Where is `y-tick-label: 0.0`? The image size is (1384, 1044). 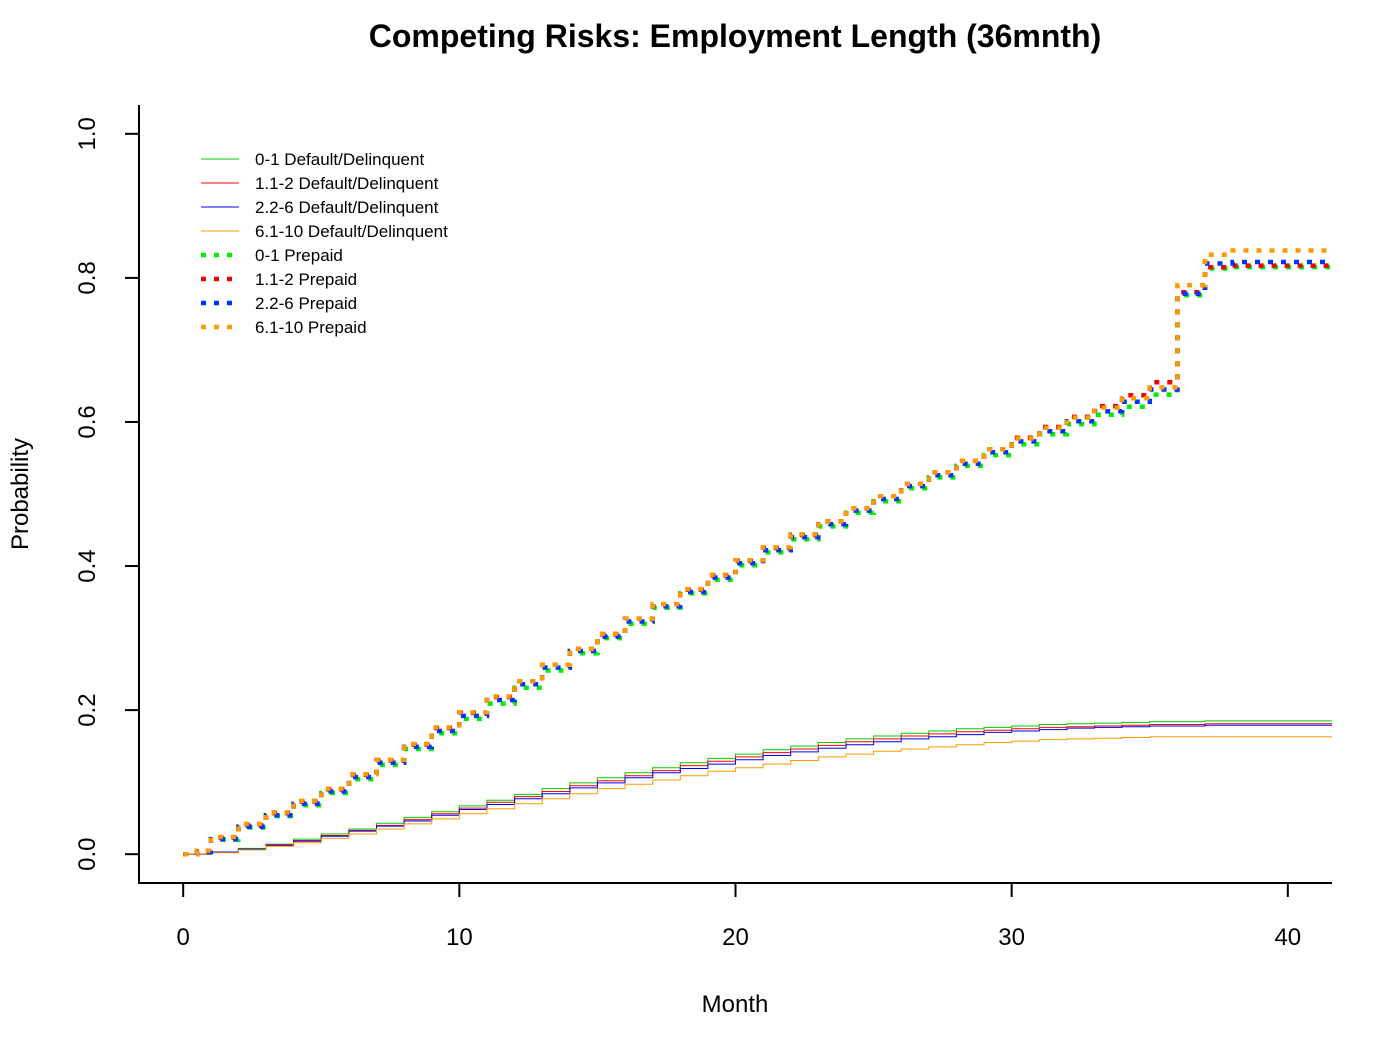 y-tick-label: 0.0 is located at coordinates (87, 853).